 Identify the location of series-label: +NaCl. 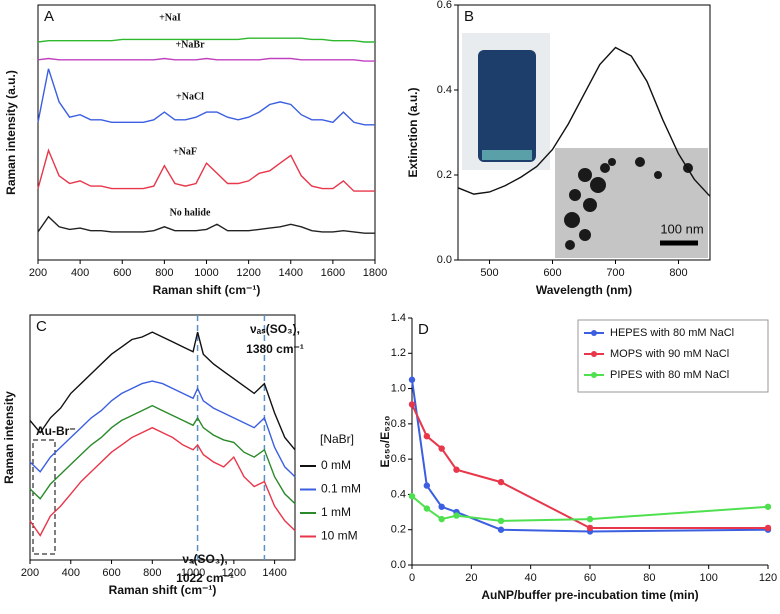
(190, 96).